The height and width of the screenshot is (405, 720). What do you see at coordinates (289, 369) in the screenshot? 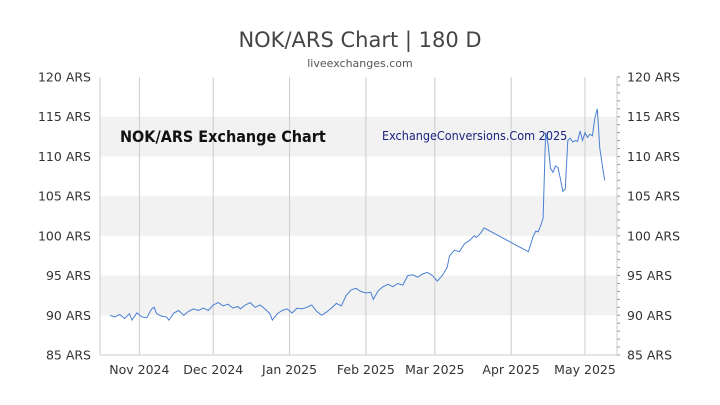
I see `x-tick-label: Jan 2025` at bounding box center [289, 369].